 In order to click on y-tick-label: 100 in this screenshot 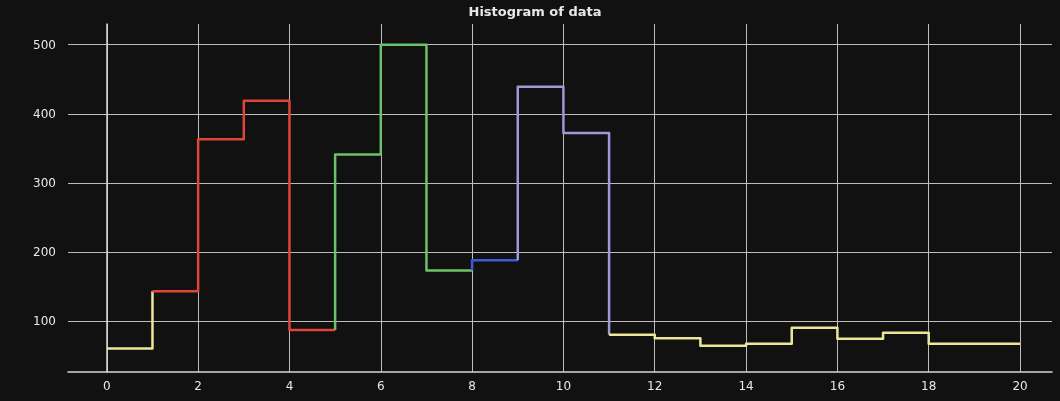, I will do `click(44, 320)`.